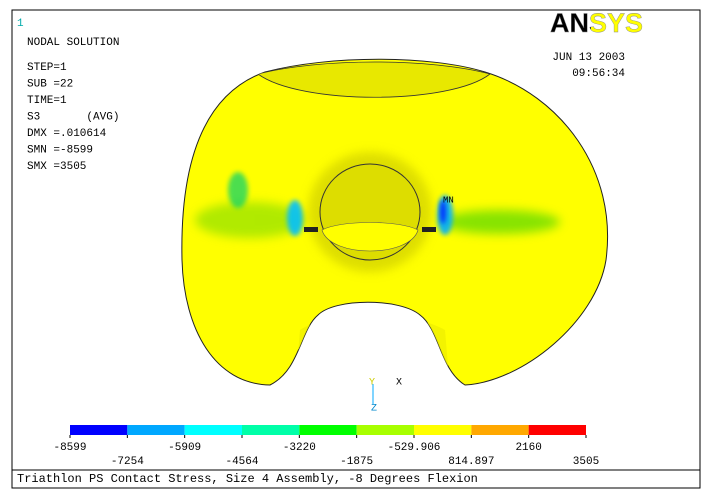 The width and height of the screenshot is (713, 499). I want to click on date: JUN 13 2003, so click(588, 58).